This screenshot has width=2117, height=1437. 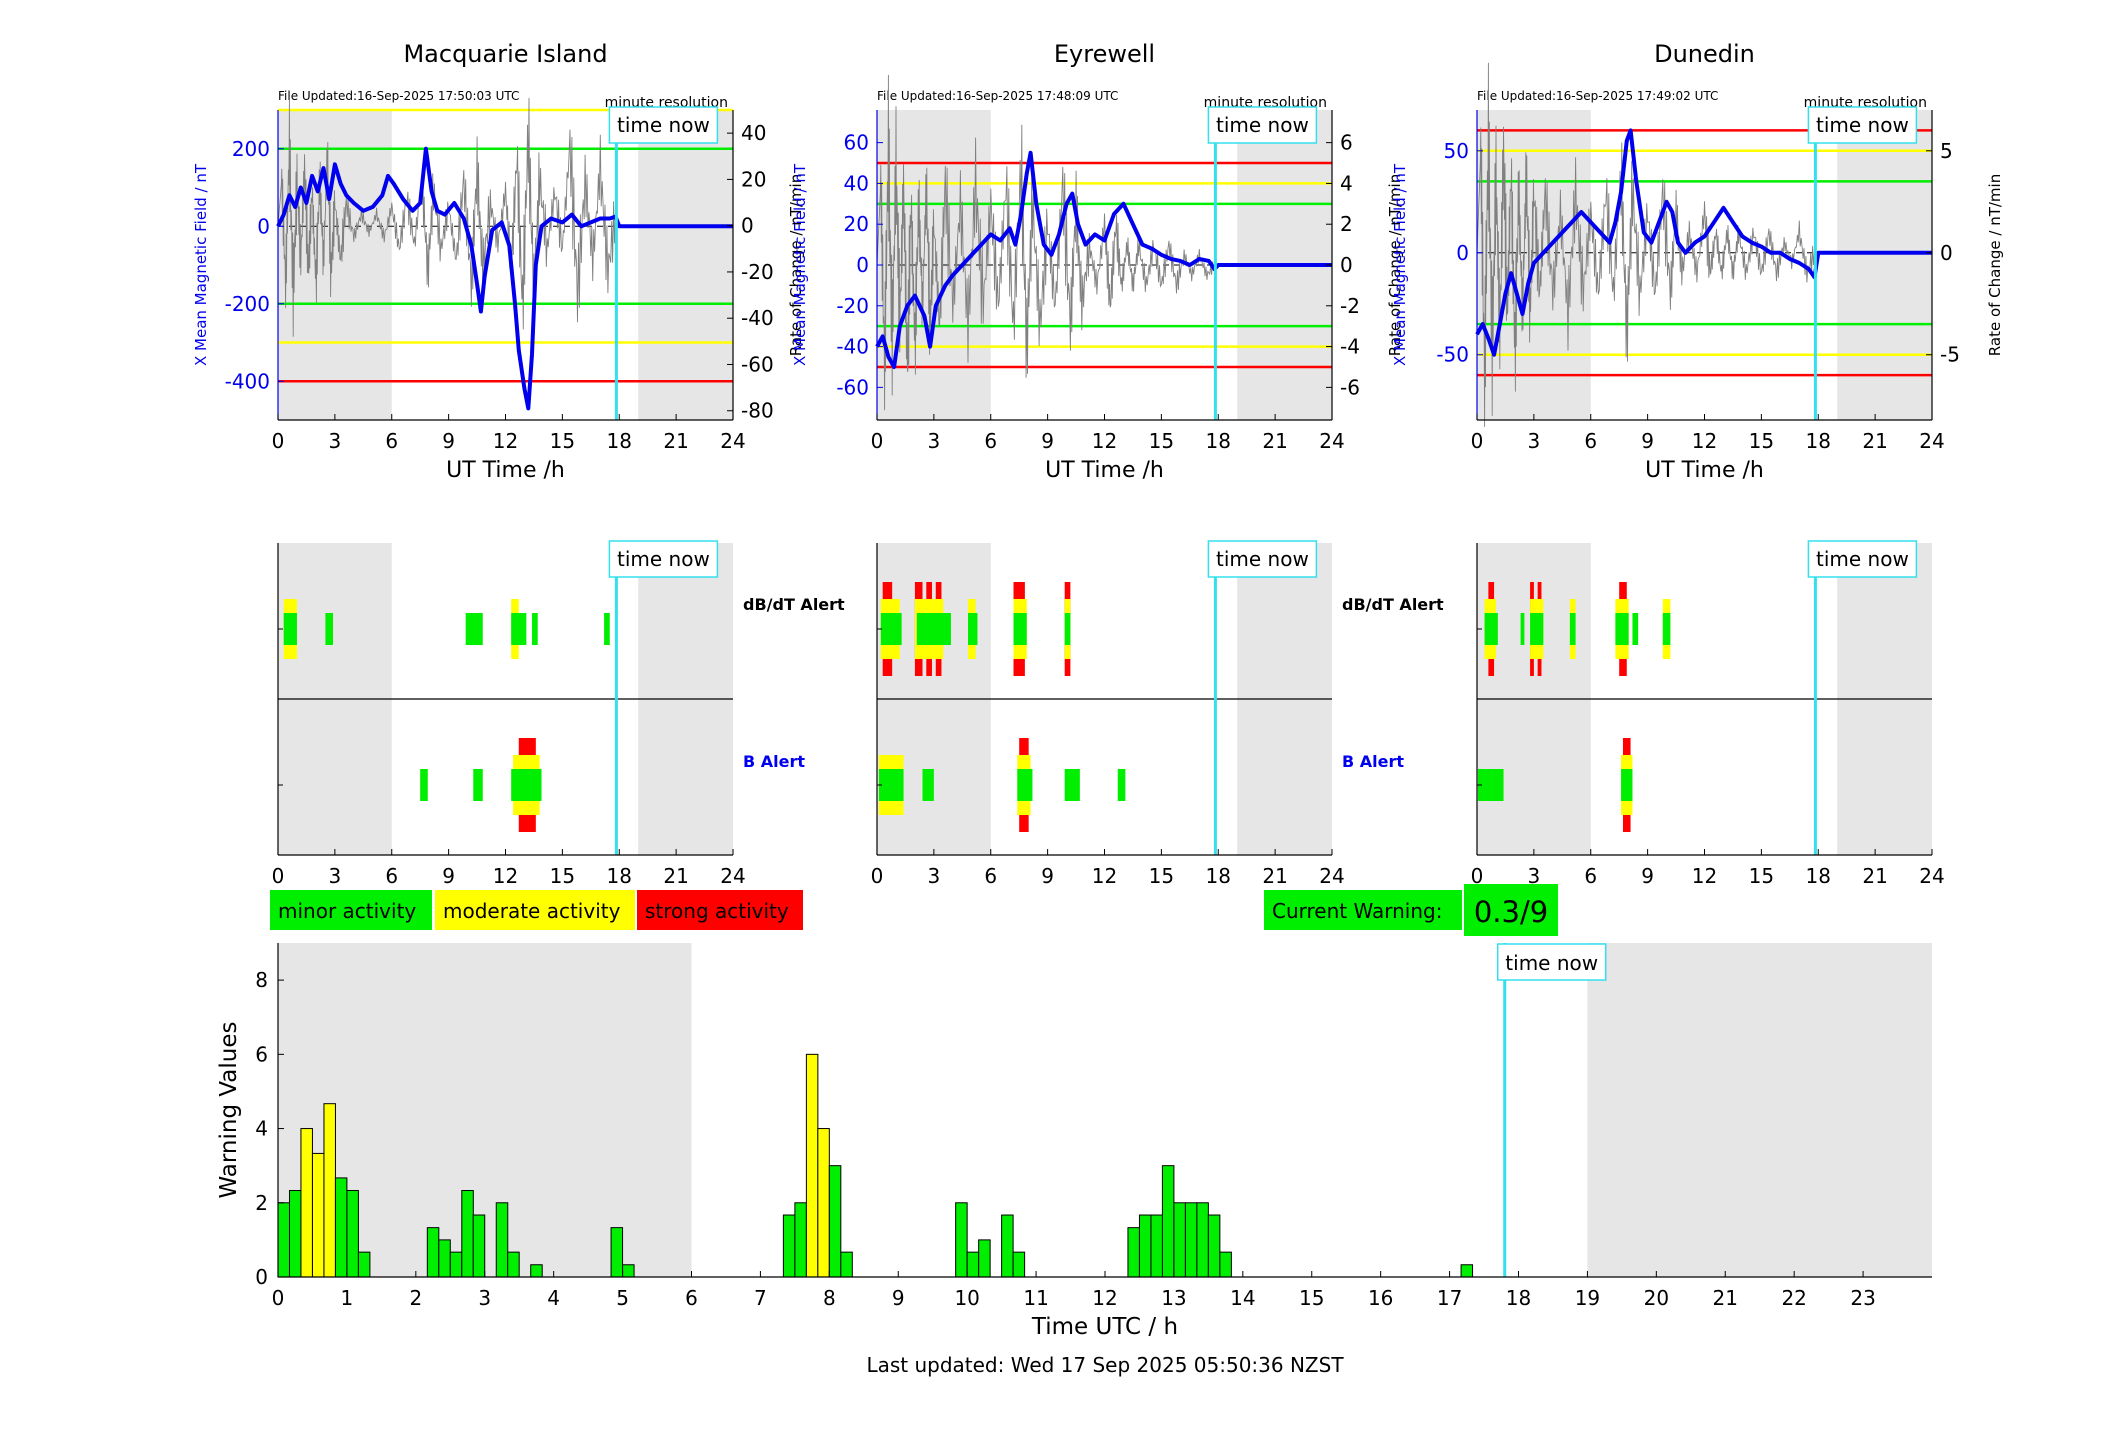 I want to click on right-tick-label: 40, so click(x=753, y=133).